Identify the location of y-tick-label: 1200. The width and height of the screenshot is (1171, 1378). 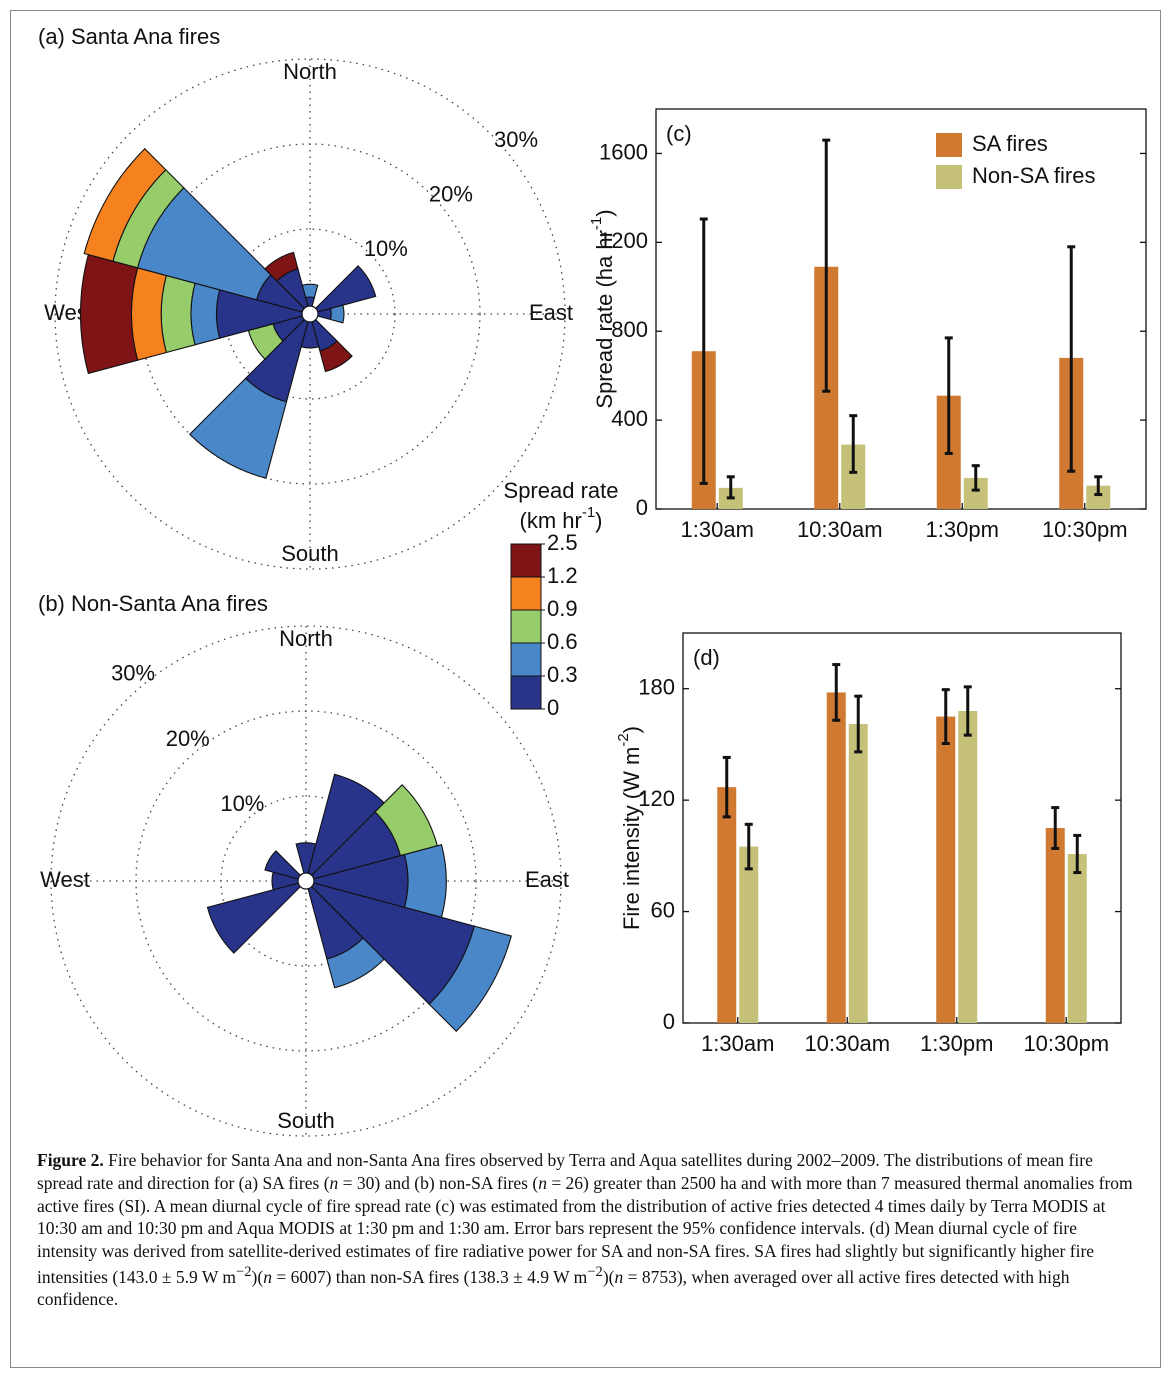
(623, 240).